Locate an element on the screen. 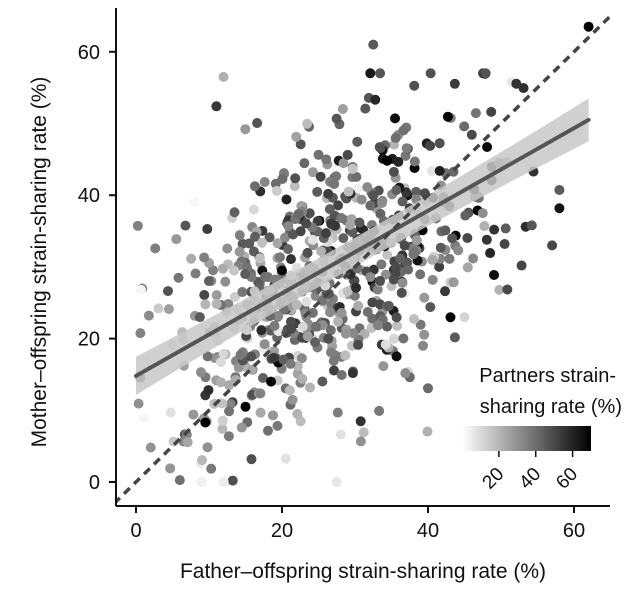 The image size is (635, 595). y-axis-ticks: 0 20 40 60 is located at coordinates (97, 268).